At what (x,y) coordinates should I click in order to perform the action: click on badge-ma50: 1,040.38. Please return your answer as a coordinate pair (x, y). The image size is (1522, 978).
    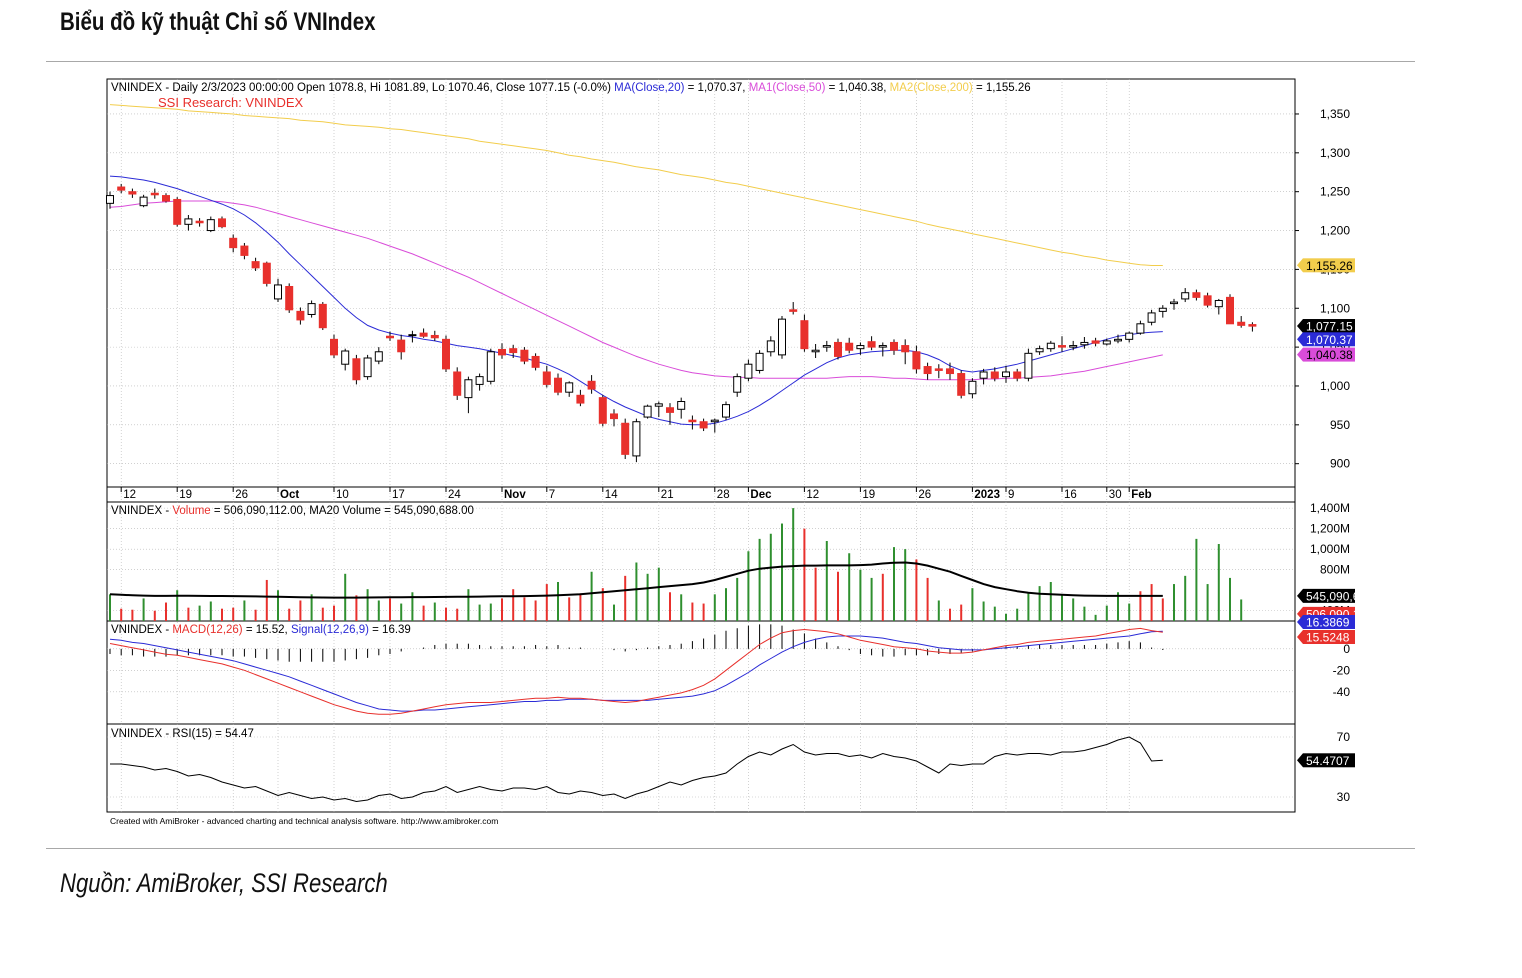
    Looking at the image, I should click on (1329, 355).